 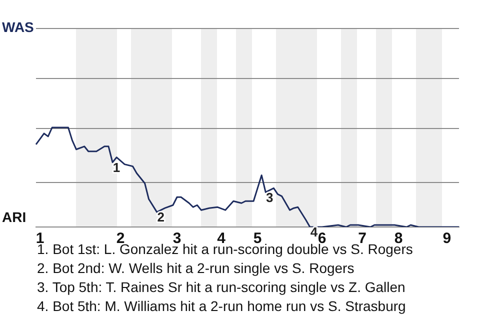 I want to click on annotation: 3, so click(x=270, y=197).